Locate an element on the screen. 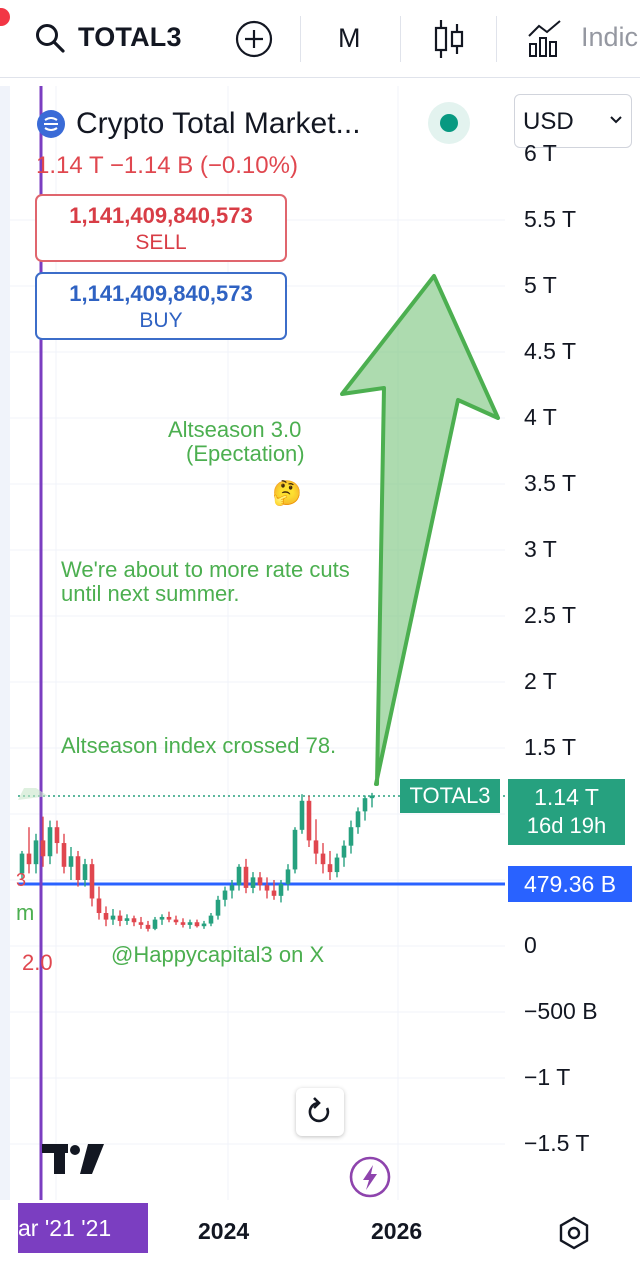  pane-left-border is located at coordinates (5, 676).